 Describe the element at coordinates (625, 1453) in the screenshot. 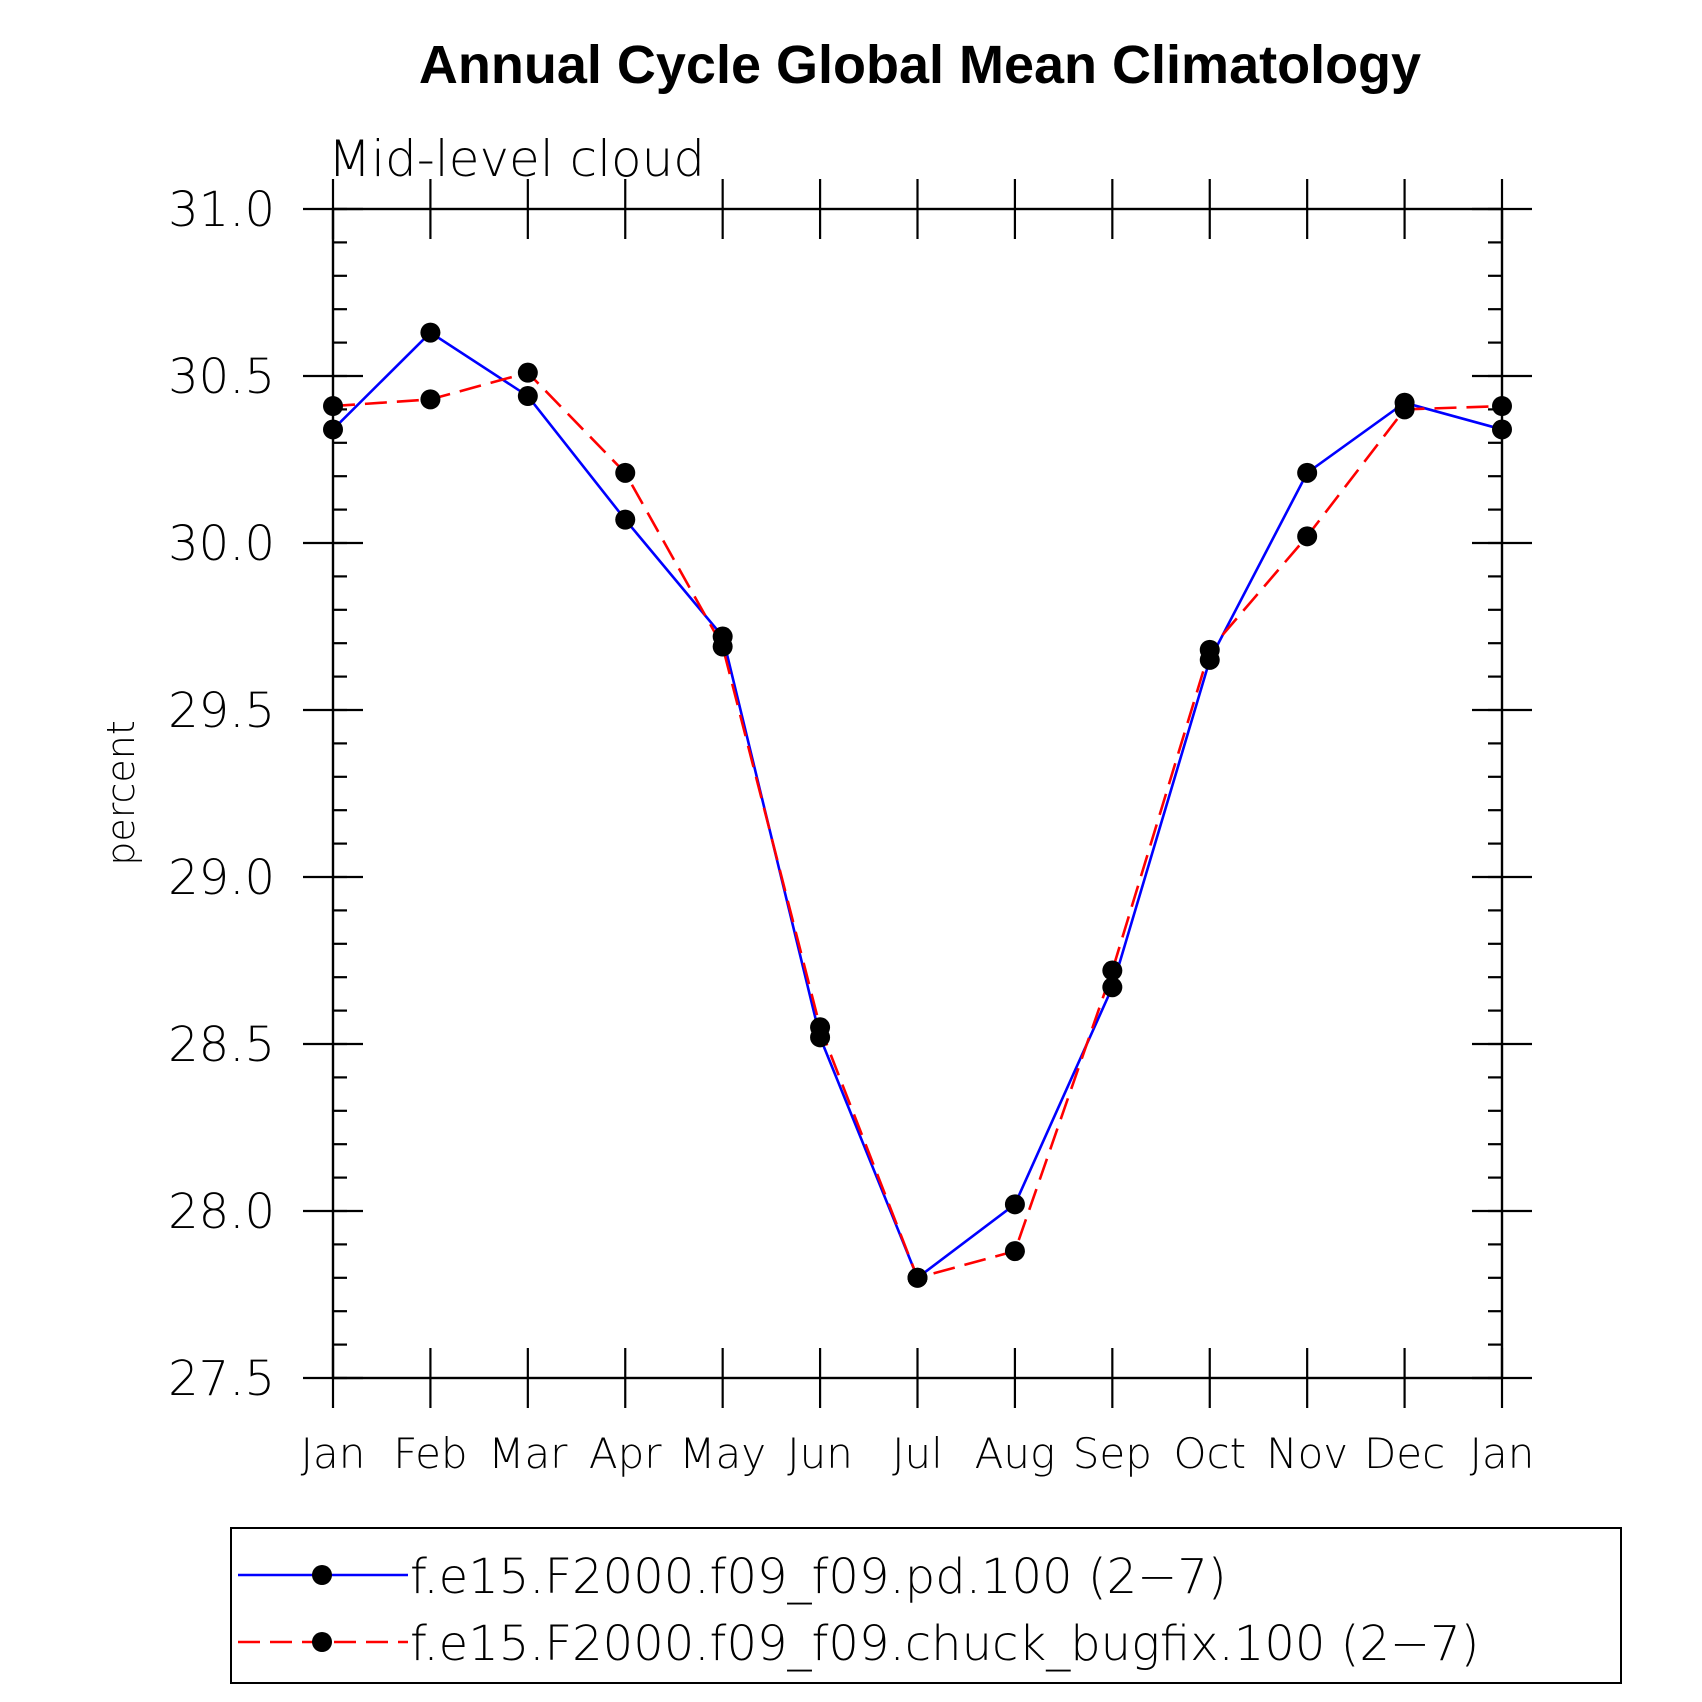

I see `x-tick-label: Apr` at that location.